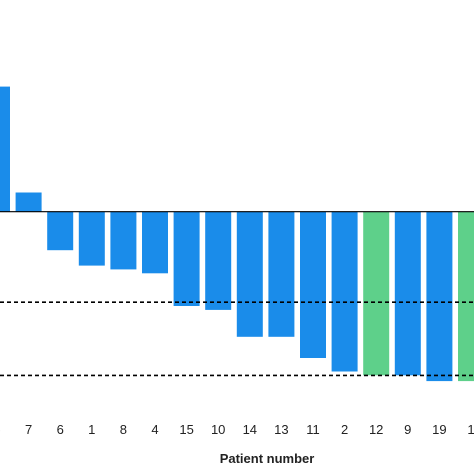 This screenshot has height=474, width=474. Describe the element at coordinates (28, 429) in the screenshot. I see `x-tick-label: 7` at that location.